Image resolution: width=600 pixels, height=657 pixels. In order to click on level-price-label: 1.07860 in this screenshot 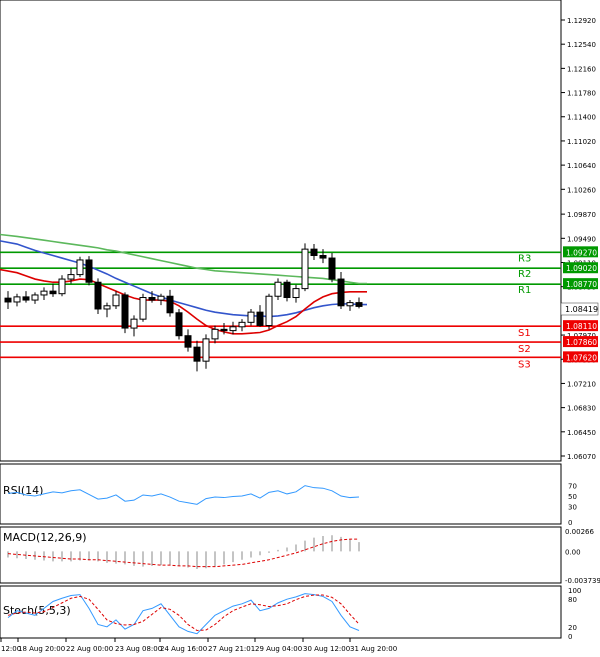, I will do `click(581, 342)`.